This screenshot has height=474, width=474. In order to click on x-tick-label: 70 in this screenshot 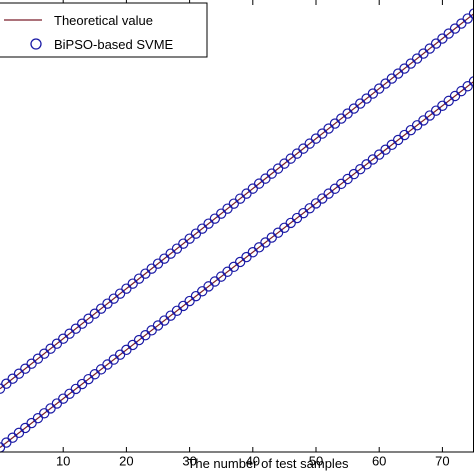, I will do `click(442, 461)`.